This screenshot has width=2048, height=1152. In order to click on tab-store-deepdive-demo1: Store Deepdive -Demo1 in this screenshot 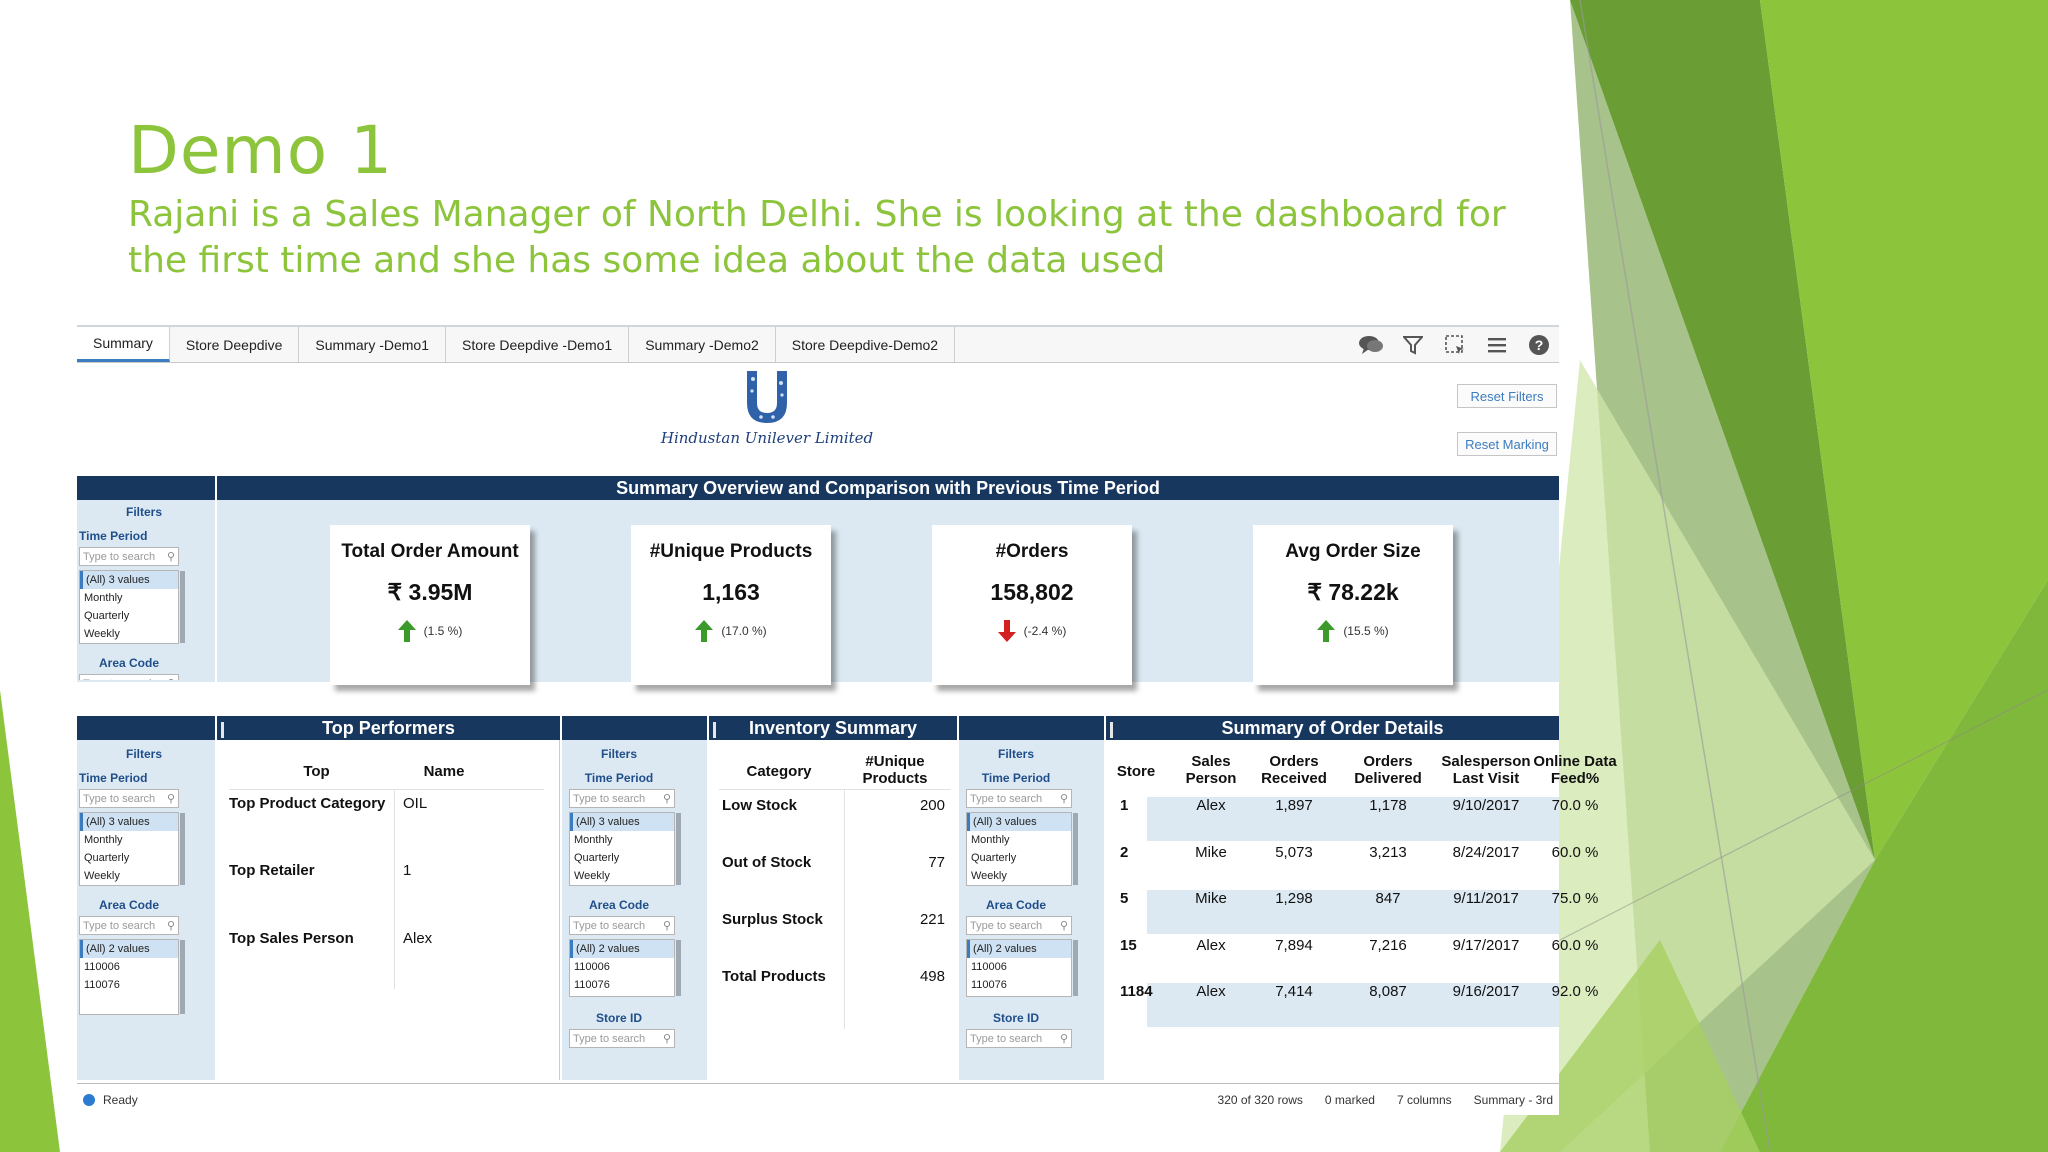, I will do `click(538, 344)`.